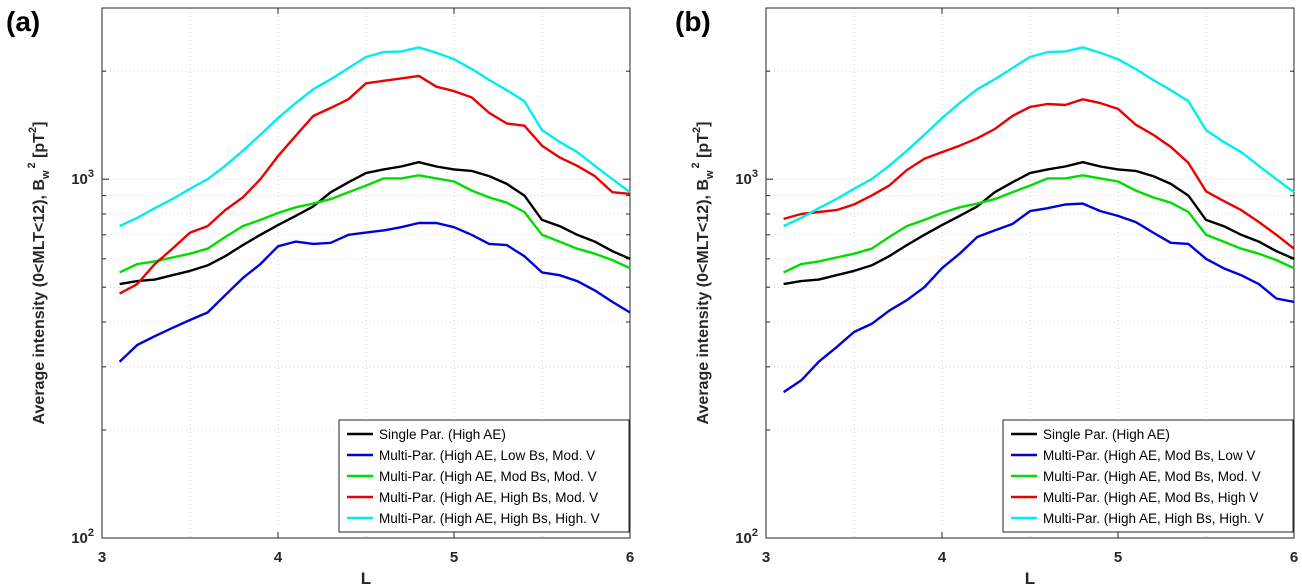  I want to click on legend-label-3: Multi-Par. (High AE, Mod Bs, High V, so click(1150, 497).